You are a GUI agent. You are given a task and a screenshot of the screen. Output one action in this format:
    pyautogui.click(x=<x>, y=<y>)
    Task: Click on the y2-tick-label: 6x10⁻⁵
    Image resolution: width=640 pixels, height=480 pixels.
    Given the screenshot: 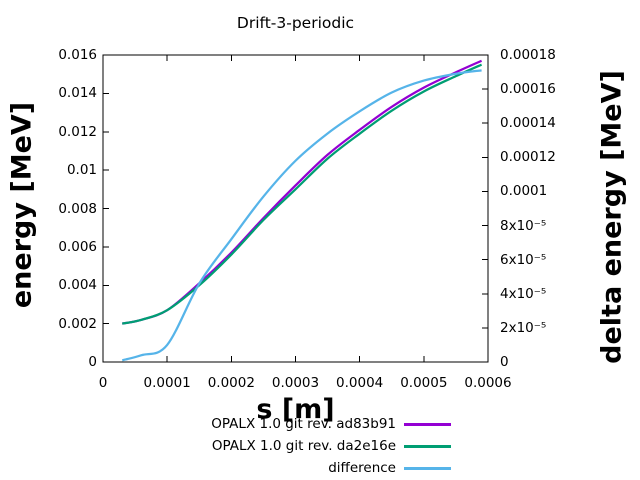 What is the action you would take?
    pyautogui.click(x=523, y=259)
    